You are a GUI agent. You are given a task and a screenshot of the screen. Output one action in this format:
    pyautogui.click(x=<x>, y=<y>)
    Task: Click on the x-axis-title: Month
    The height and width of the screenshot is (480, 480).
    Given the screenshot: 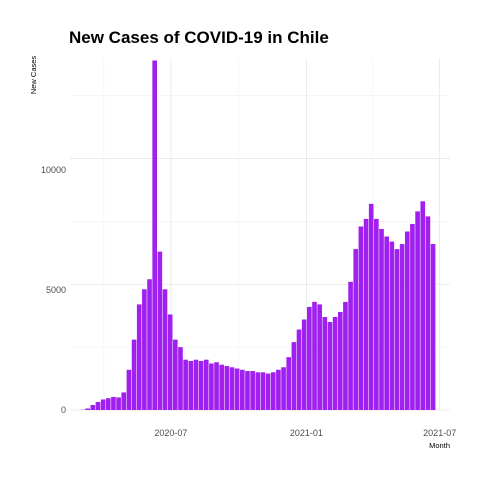 What is the action you would take?
    pyautogui.click(x=439, y=445)
    